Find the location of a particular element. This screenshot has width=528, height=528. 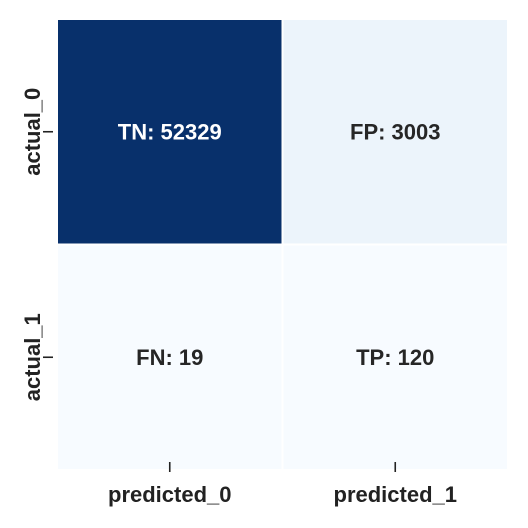

cell-value-label: TP: 120 is located at coordinates (395, 357).